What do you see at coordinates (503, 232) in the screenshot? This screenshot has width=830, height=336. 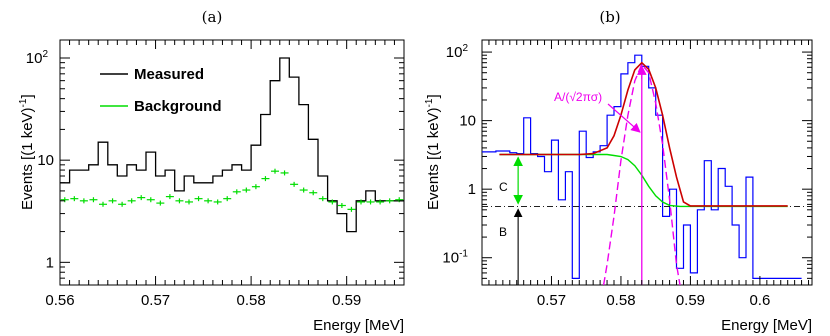 I see `annotation-b: B` at bounding box center [503, 232].